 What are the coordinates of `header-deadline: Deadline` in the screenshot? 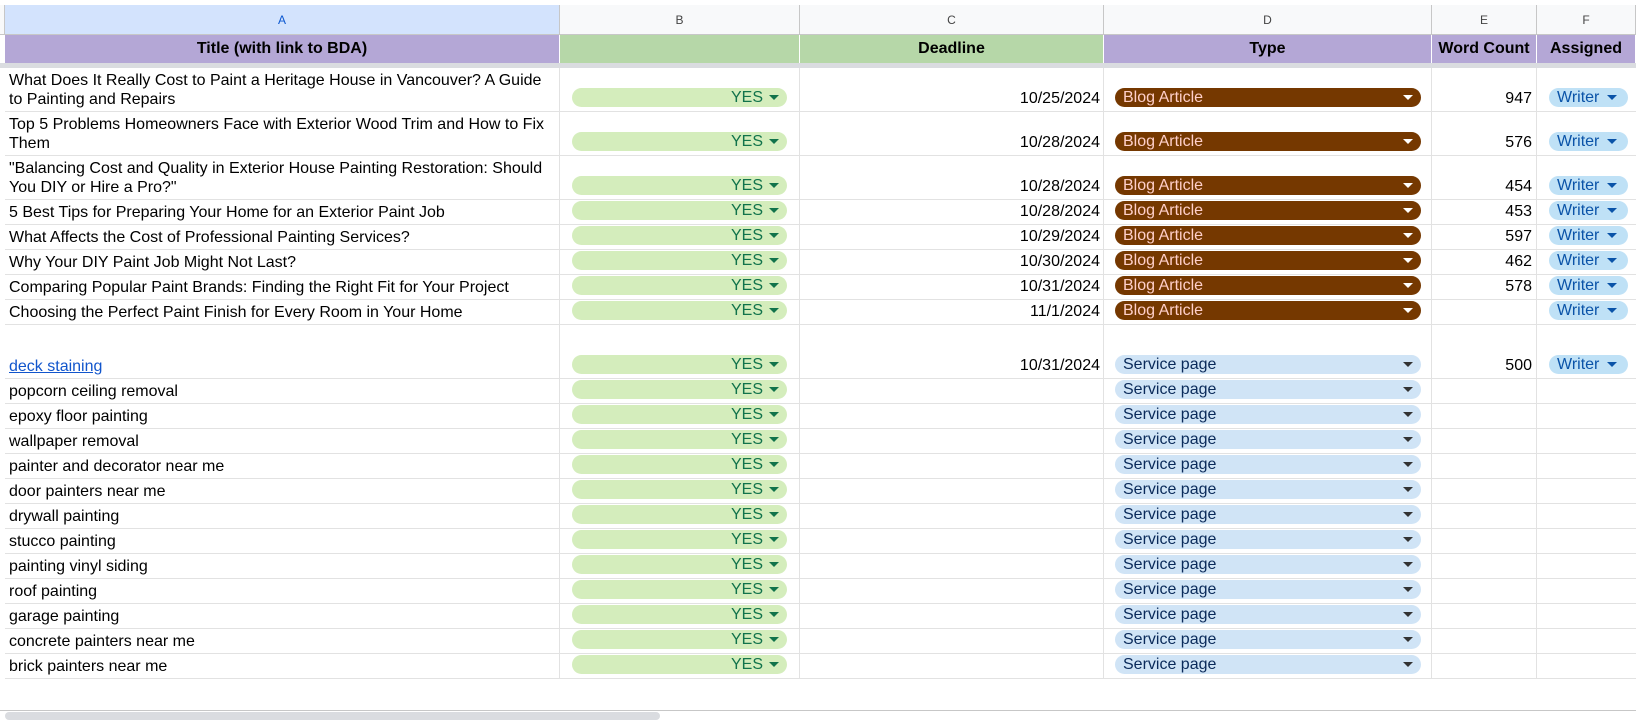 It's located at (952, 49).